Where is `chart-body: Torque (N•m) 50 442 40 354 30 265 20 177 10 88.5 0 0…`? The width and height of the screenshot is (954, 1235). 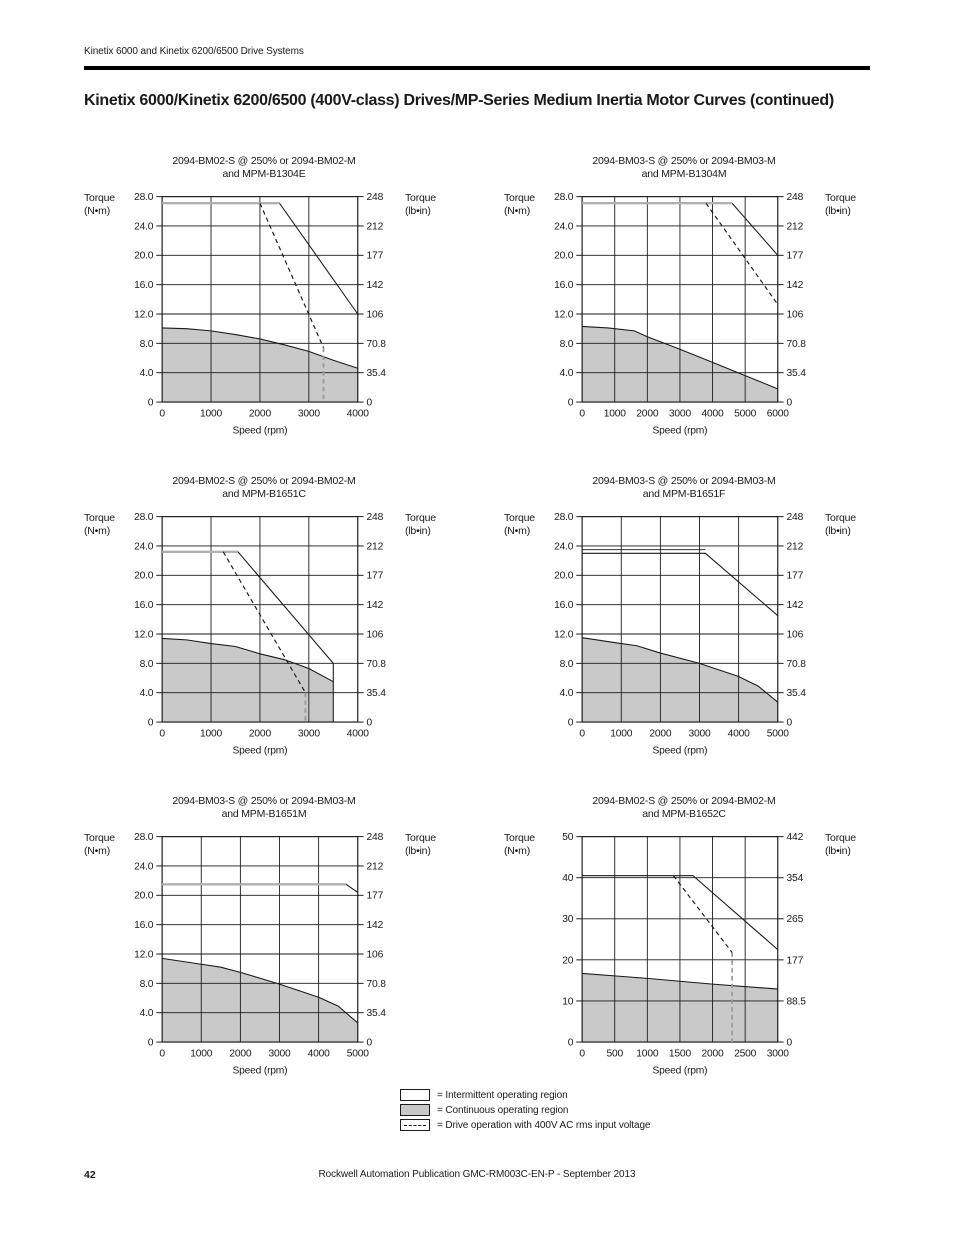 chart-body: Torque (N•m) 50 442 40 354 30 265 20 177 10 88.5 0 0… is located at coordinates (687, 954).